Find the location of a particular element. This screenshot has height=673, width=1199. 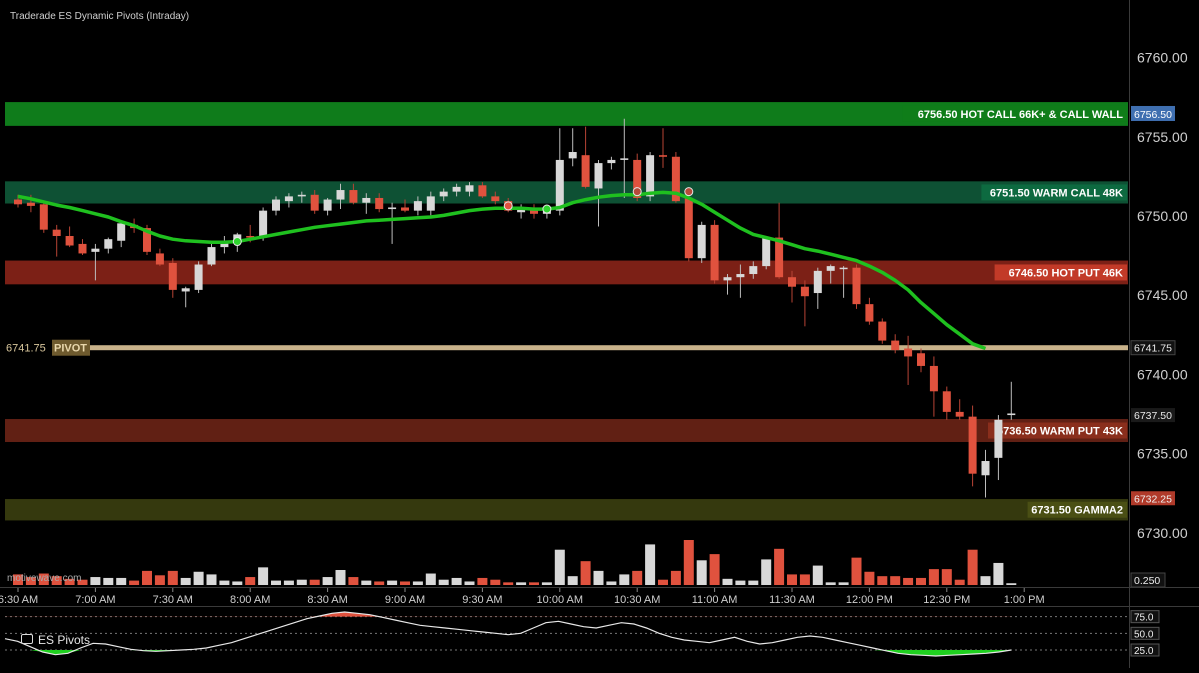

zone-price-tag-bg is located at coordinates (1153, 113).